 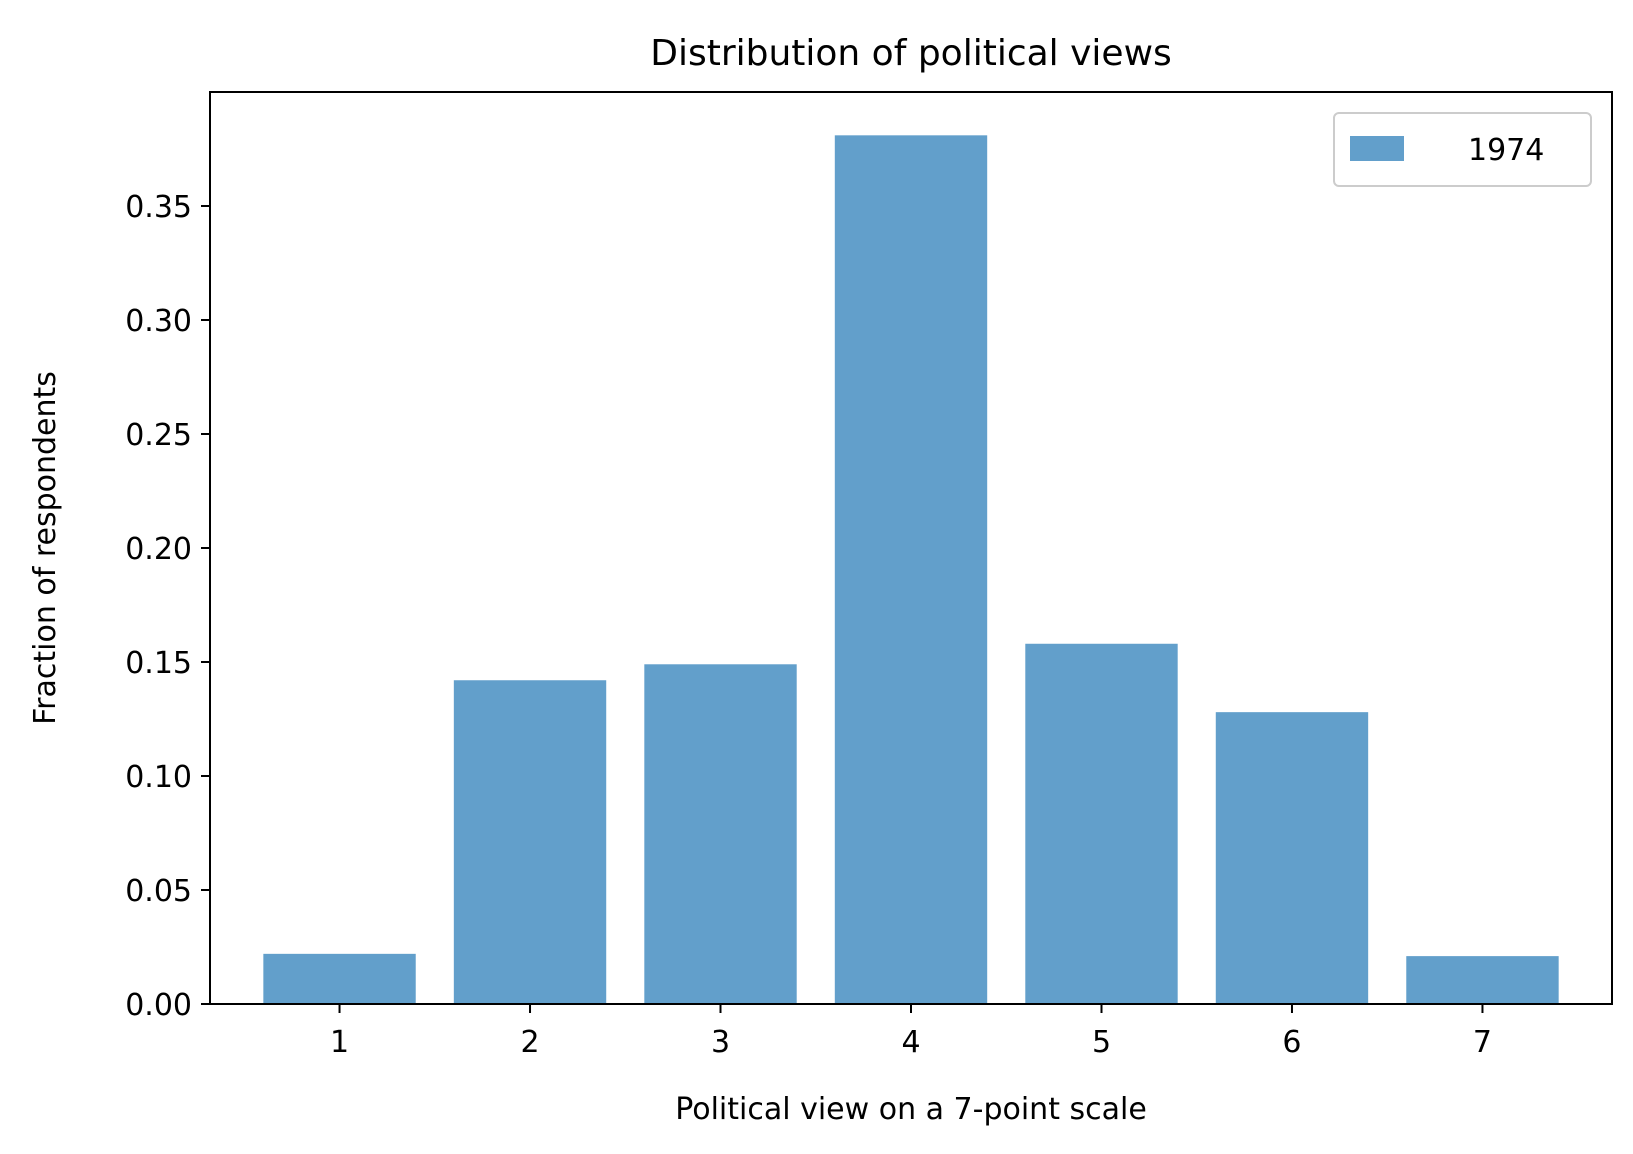 What do you see at coordinates (158, 207) in the screenshot?
I see `y-tick-label: 0.35` at bounding box center [158, 207].